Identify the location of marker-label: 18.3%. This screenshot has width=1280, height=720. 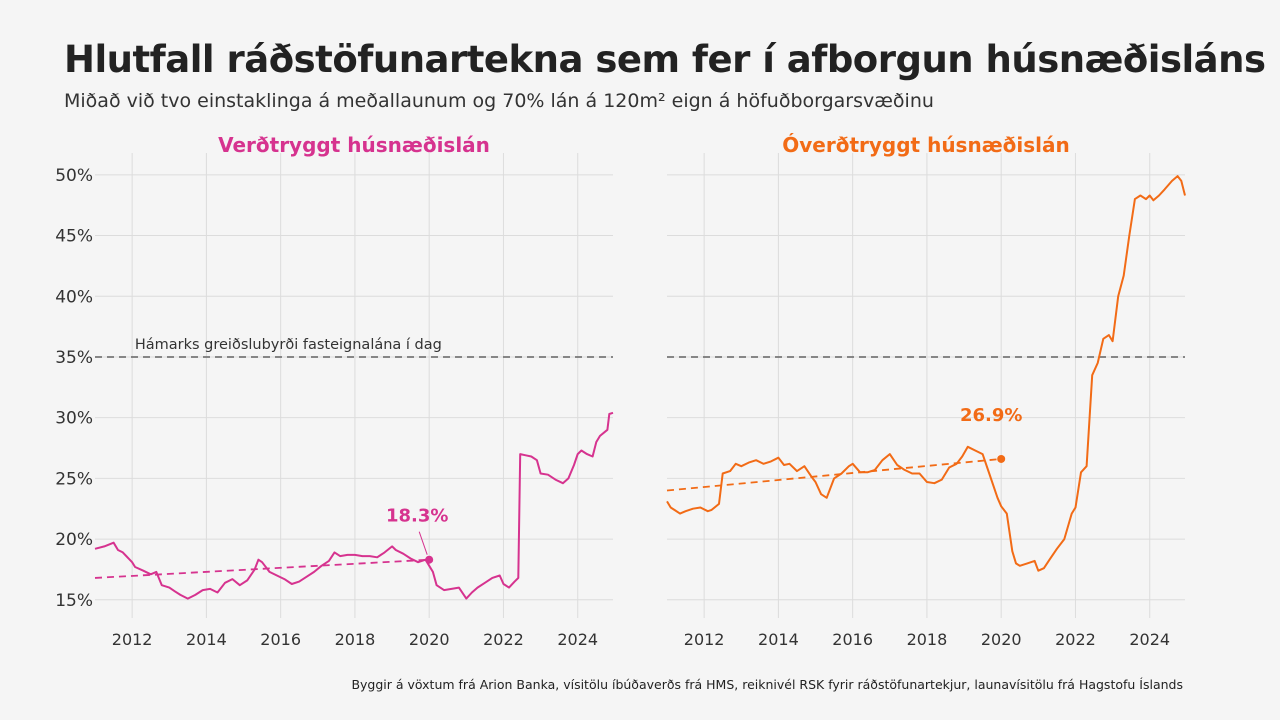
(417, 516).